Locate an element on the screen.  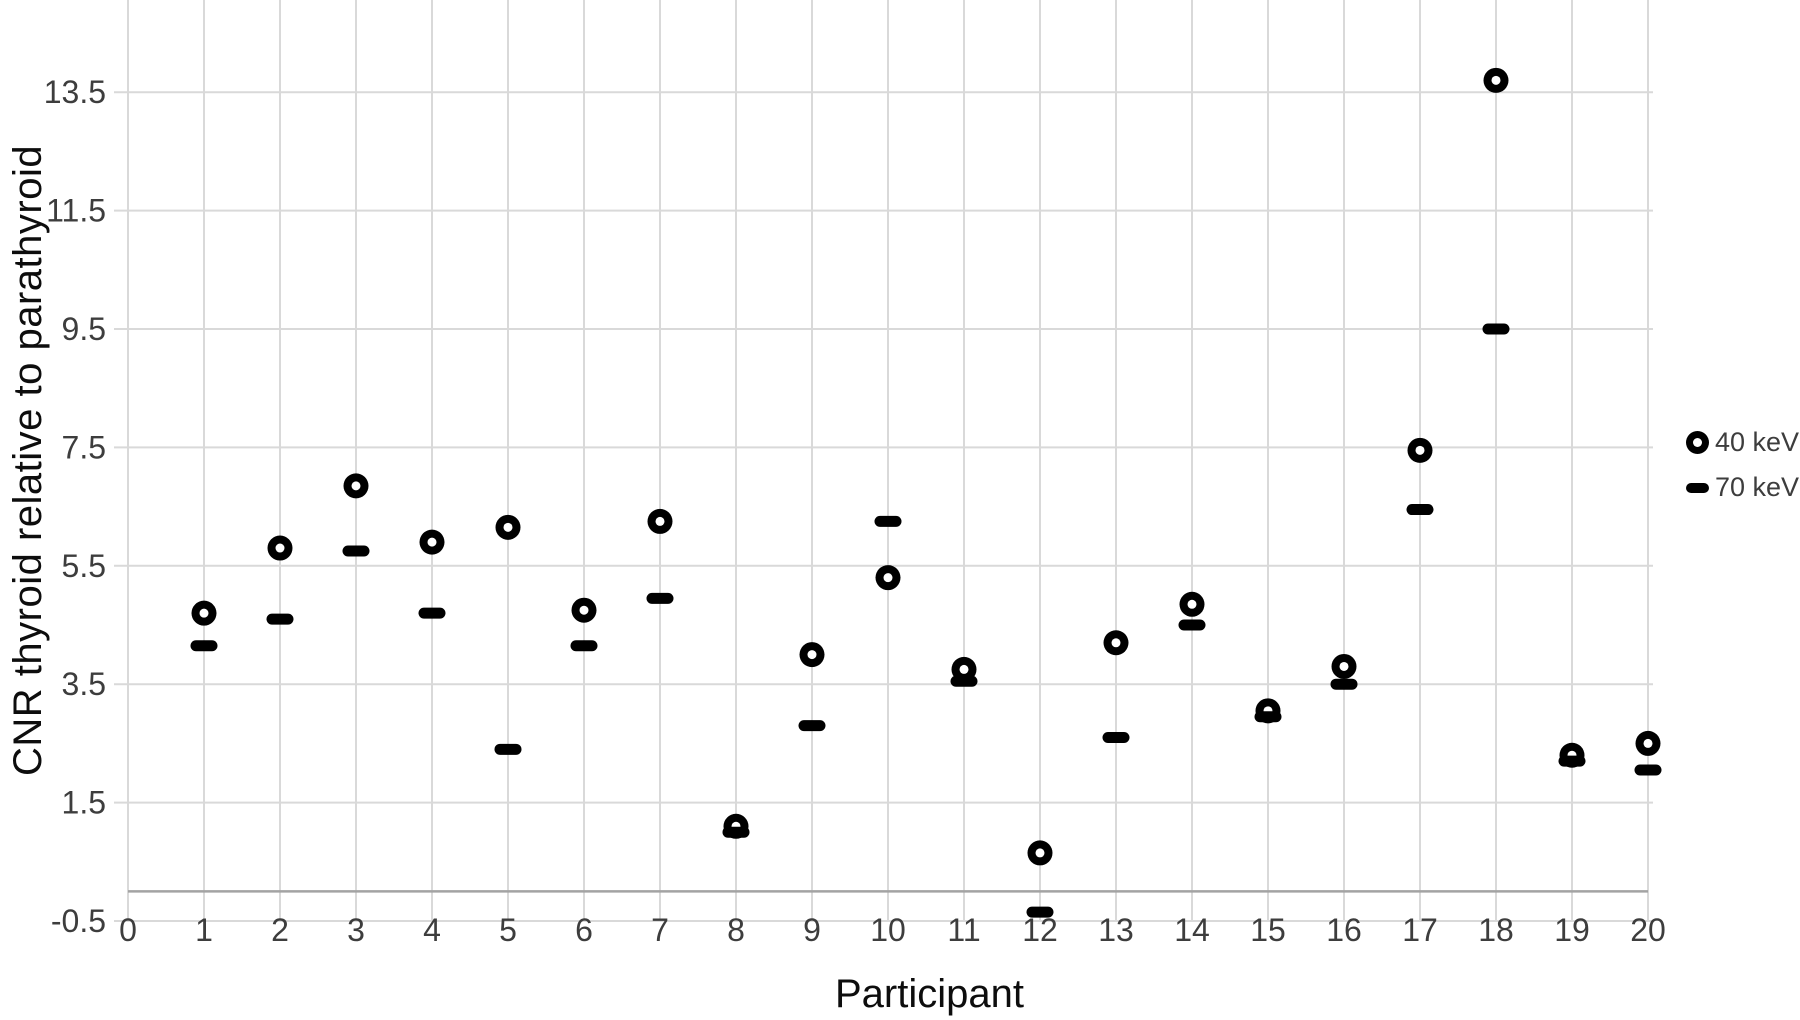
x-tick-label: 12 is located at coordinates (1040, 930).